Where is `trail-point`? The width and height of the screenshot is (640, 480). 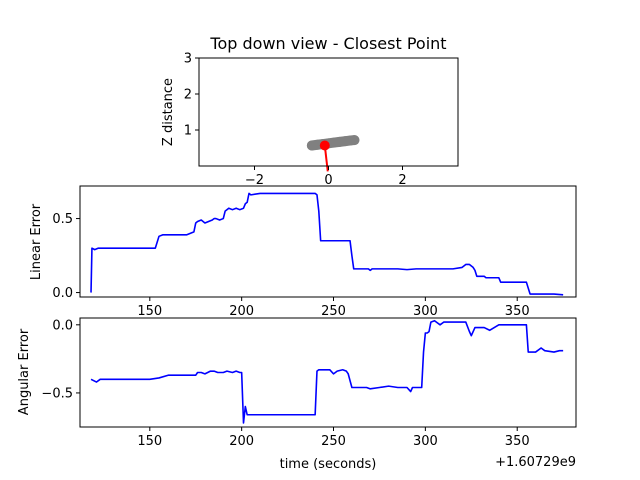
trail-point is located at coordinates (354, 140).